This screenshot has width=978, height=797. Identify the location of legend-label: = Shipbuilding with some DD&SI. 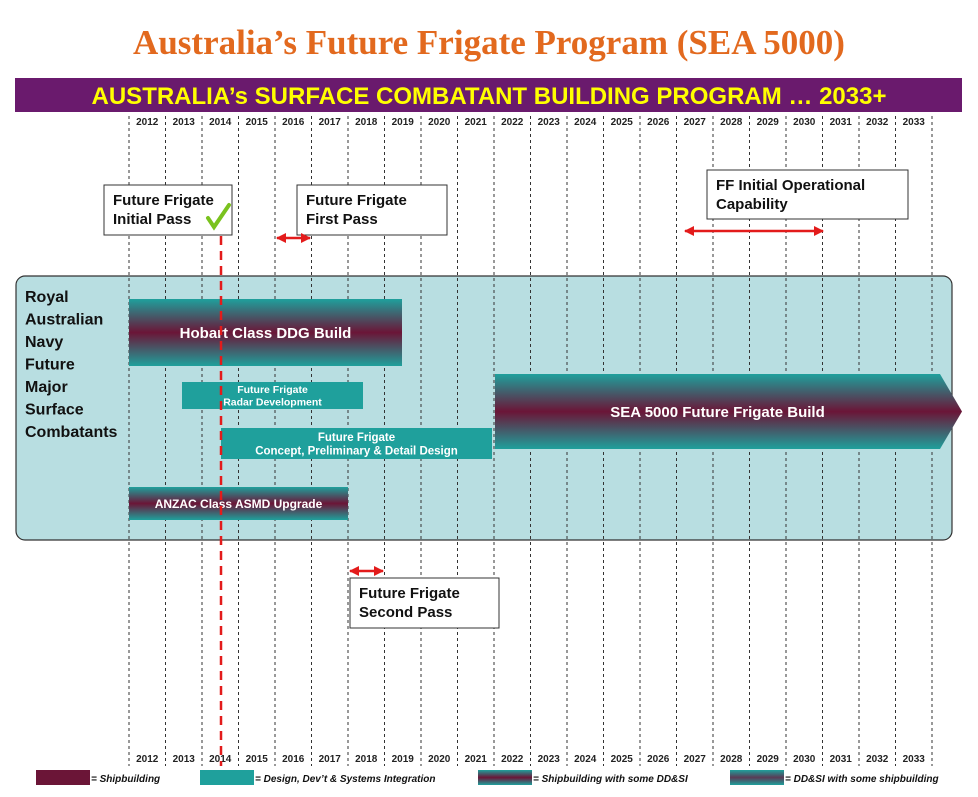
(610, 779).